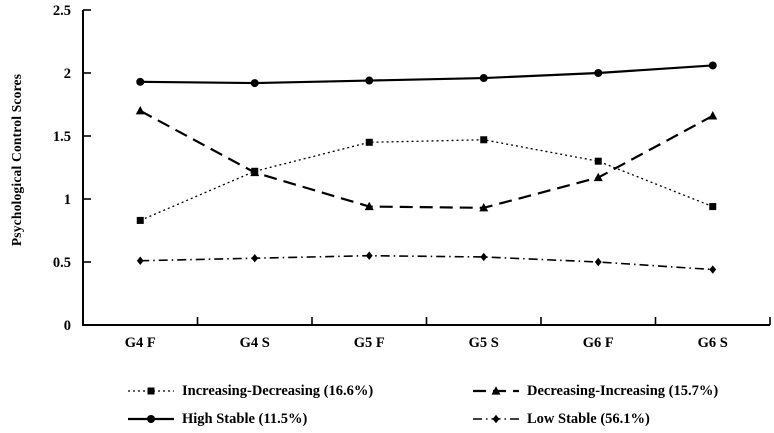  I want to click on legend-marker-decreasing-increasing, so click(496, 390).